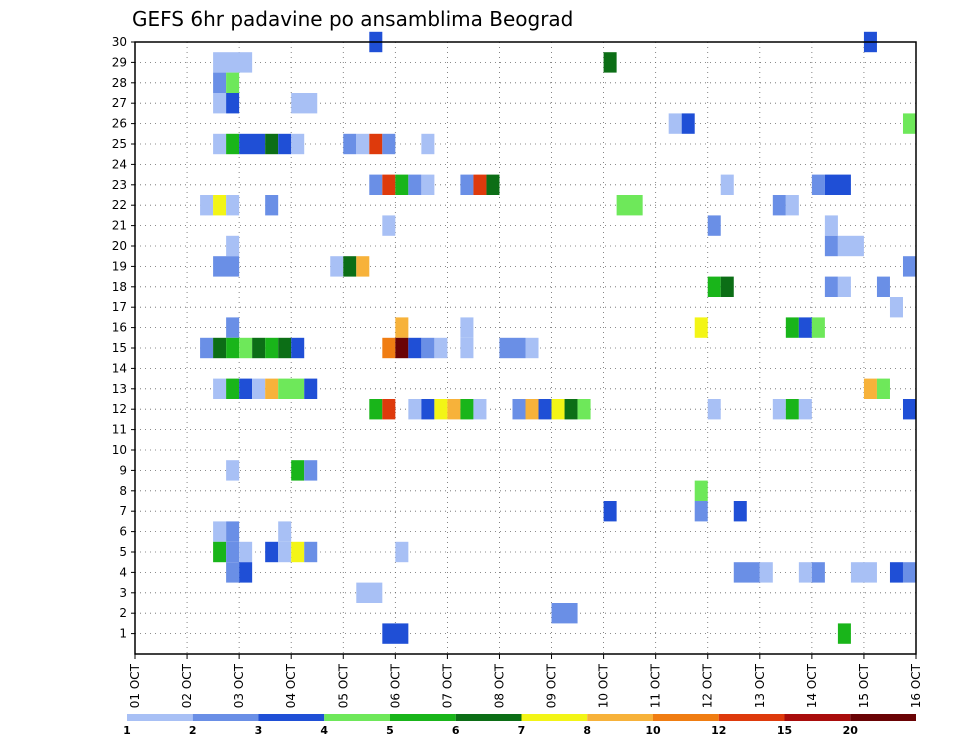 Image resolution: width=960 pixels, height=742 pixels. What do you see at coordinates (119, 368) in the screenshot?
I see `y-tick-label: 14` at bounding box center [119, 368].